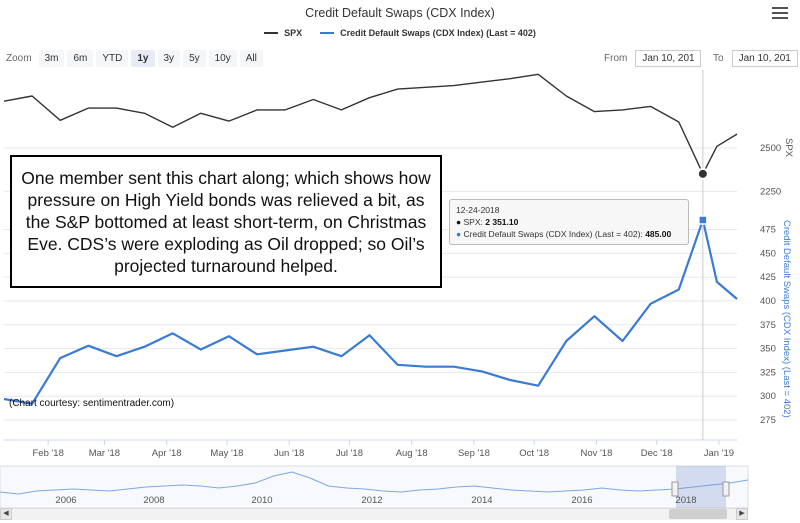 This screenshot has height=523, width=800. What do you see at coordinates (768, 349) in the screenshot?
I see `cdx-tick-label-3: 350` at bounding box center [768, 349].